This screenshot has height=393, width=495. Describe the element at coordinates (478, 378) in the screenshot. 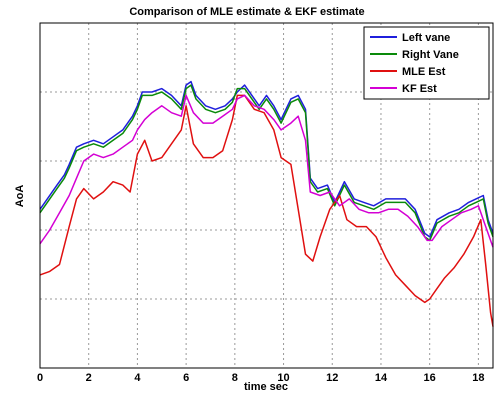

I see `x-tick-label: 18` at that location.